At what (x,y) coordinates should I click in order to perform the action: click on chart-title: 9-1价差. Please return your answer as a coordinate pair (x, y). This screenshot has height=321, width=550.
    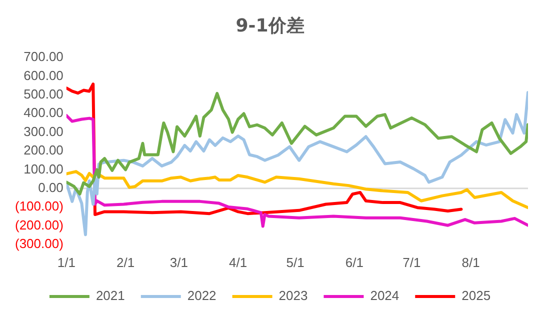
    Looking at the image, I should click on (270, 25).